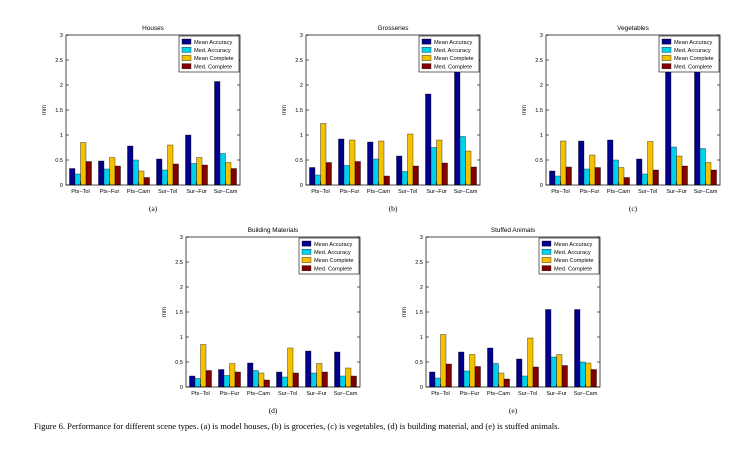  What do you see at coordinates (421, 388) in the screenshot?
I see `y-tick-label: 0` at bounding box center [421, 388].